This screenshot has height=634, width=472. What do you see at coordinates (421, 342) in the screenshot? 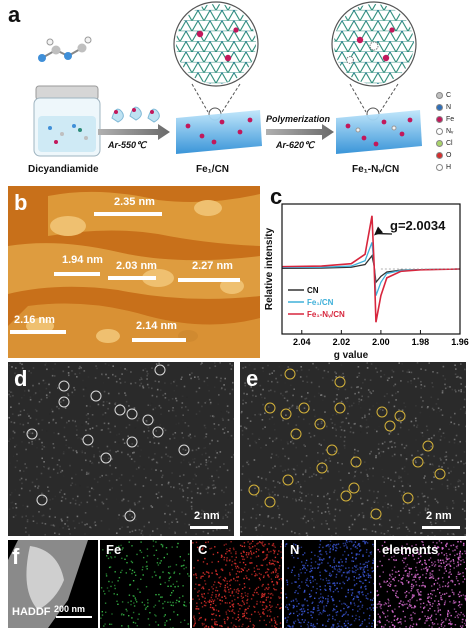
I see `x-tick-label: 1.98` at bounding box center [421, 342].